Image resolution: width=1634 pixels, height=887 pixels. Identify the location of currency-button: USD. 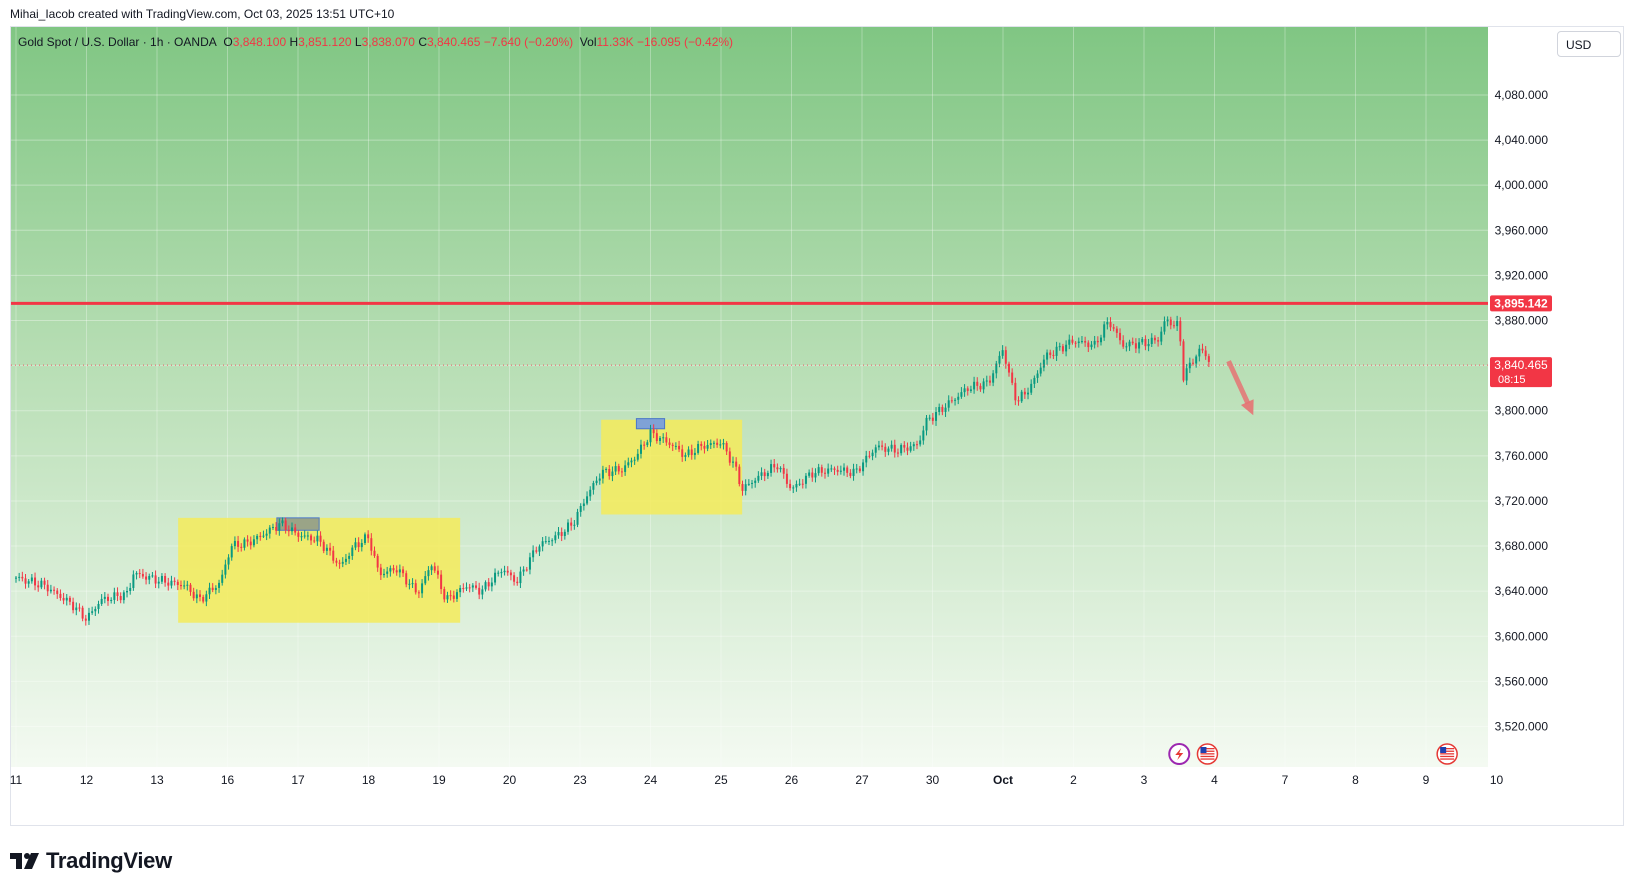
(1589, 44).